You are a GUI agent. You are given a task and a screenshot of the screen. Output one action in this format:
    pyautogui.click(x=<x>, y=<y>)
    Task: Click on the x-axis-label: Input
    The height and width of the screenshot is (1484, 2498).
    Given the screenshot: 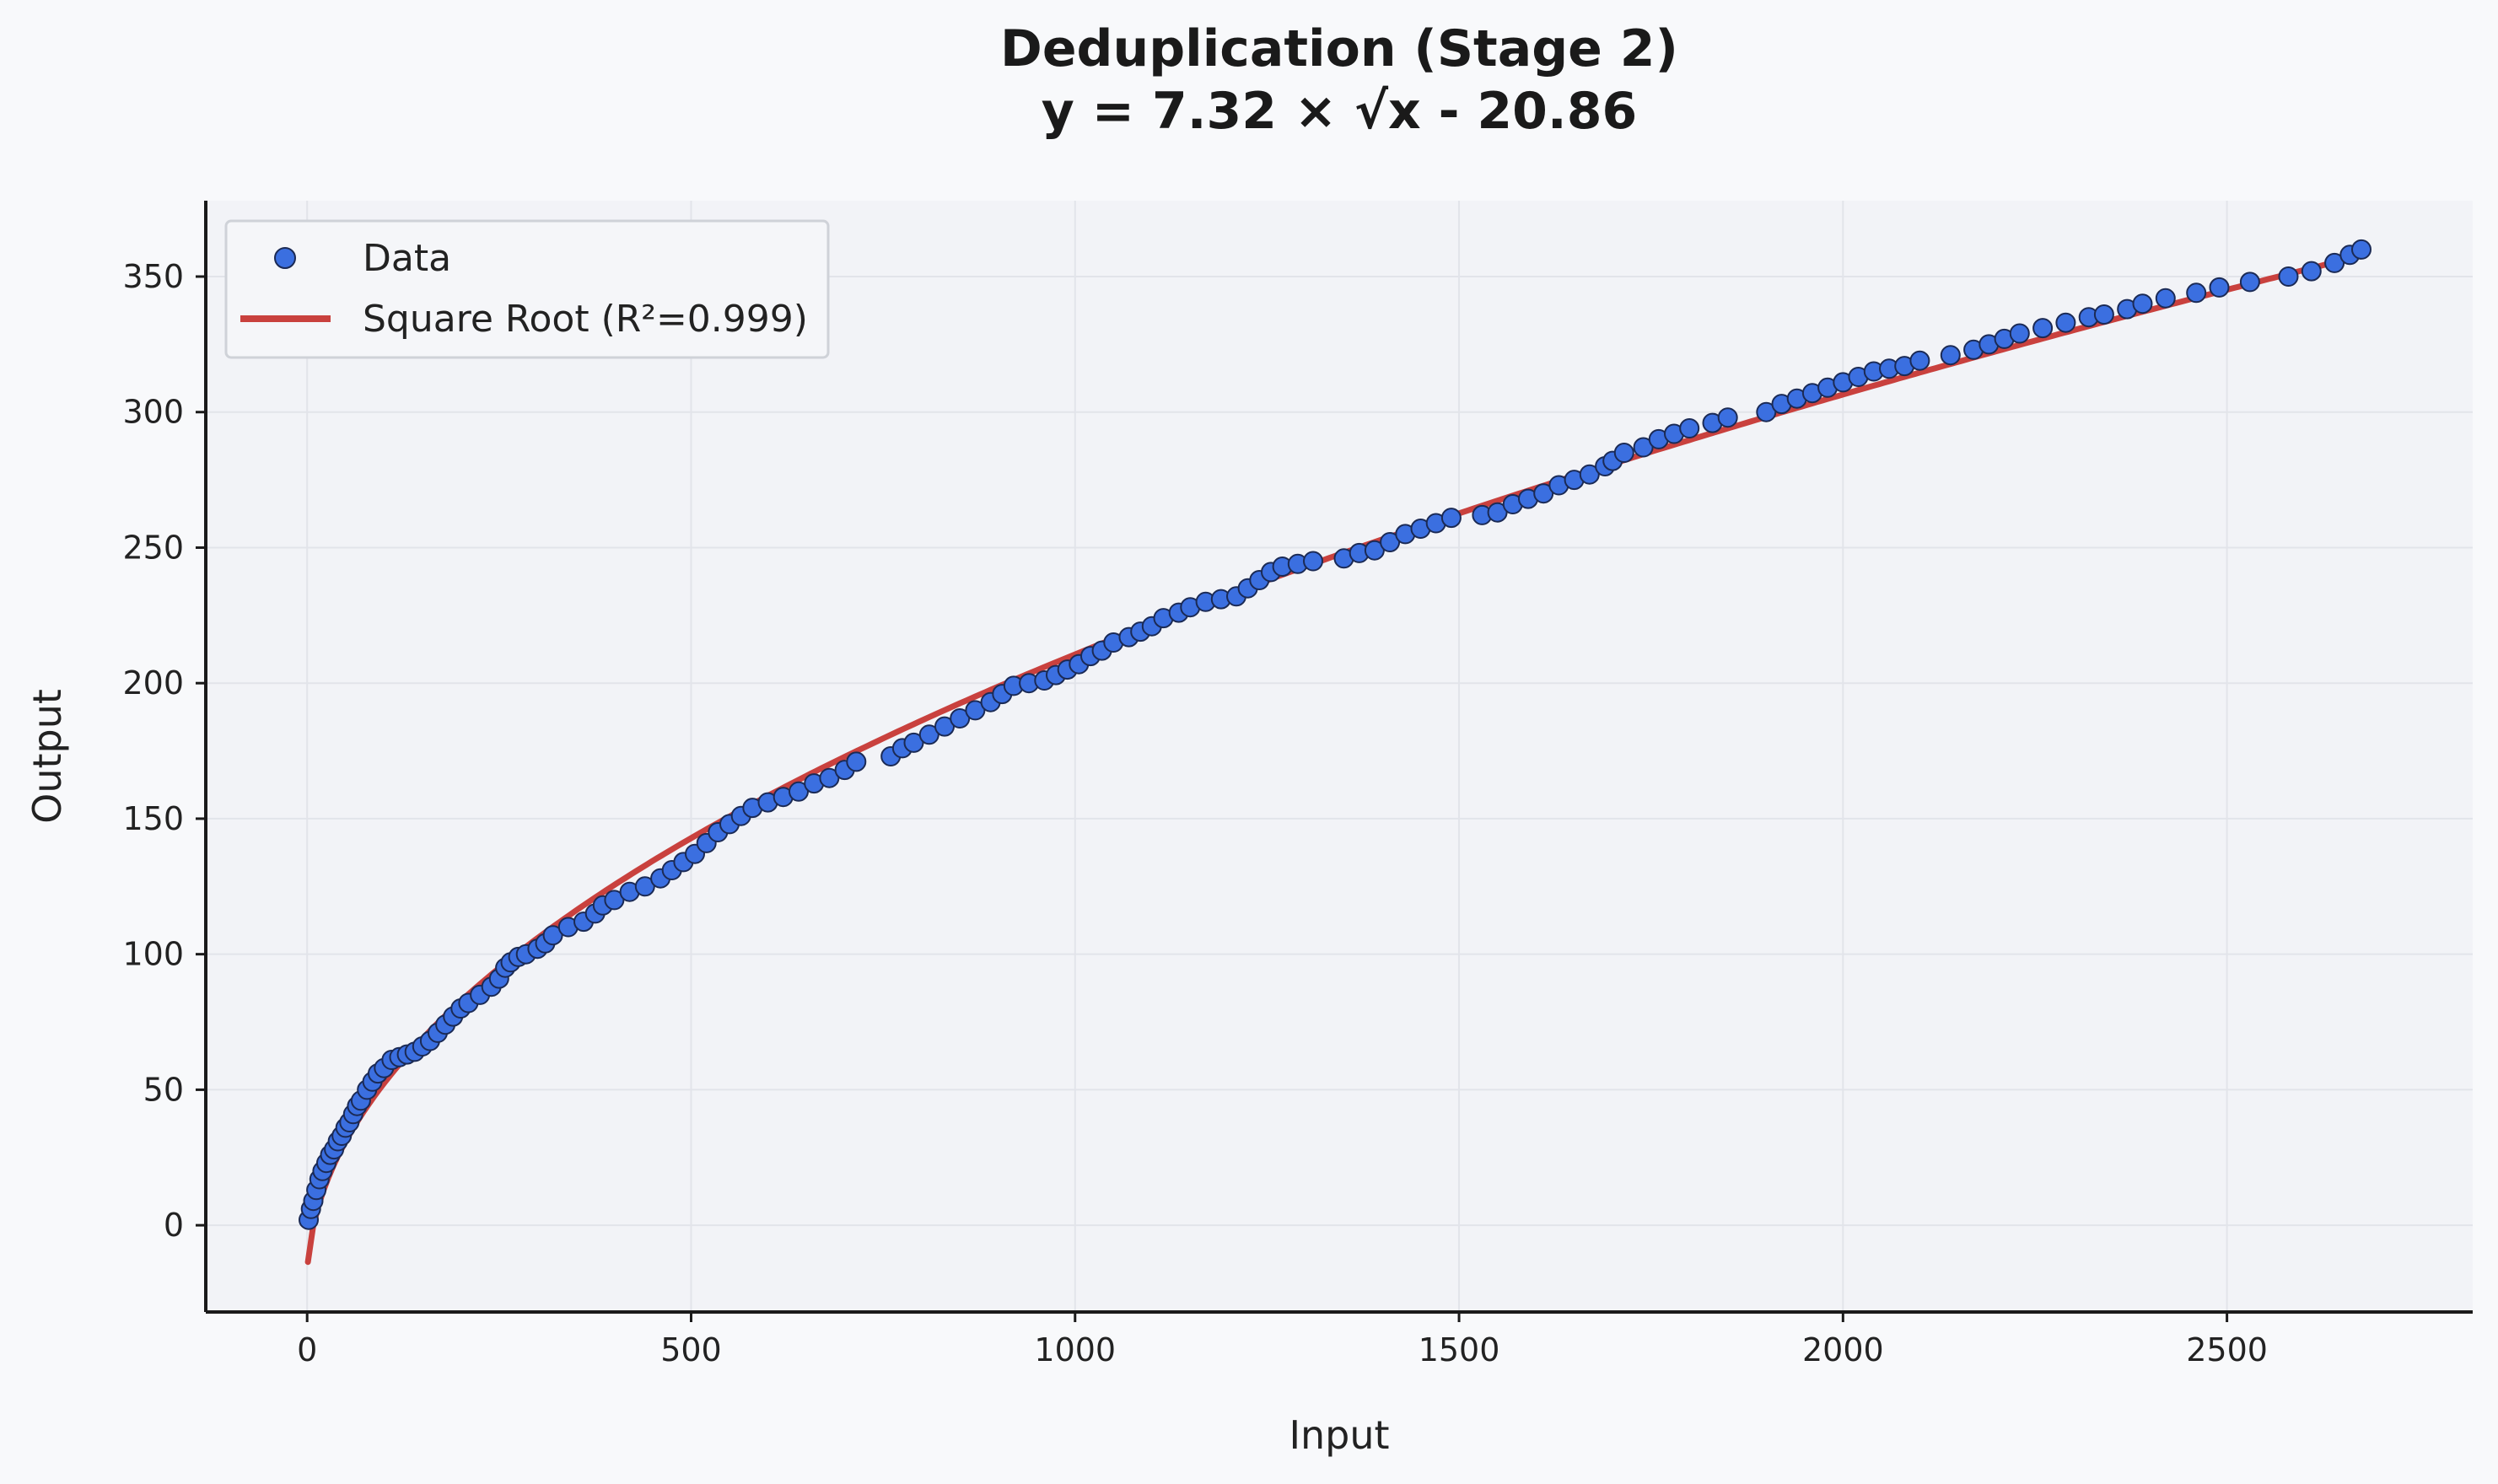 What is the action you would take?
    pyautogui.click(x=1339, y=1435)
    